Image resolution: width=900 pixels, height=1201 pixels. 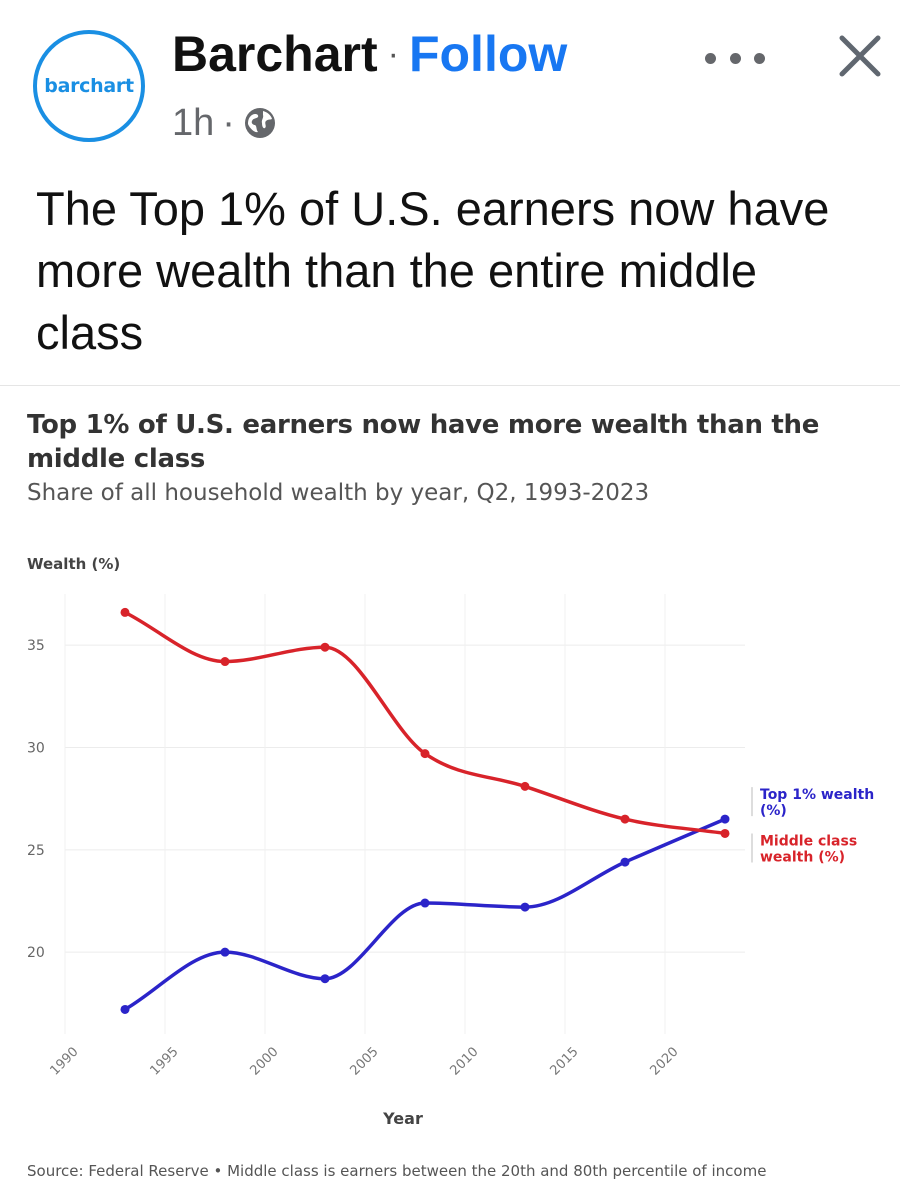 I want to click on post-header: barchart Barchart · Follow 1h ·, so click(x=450, y=85).